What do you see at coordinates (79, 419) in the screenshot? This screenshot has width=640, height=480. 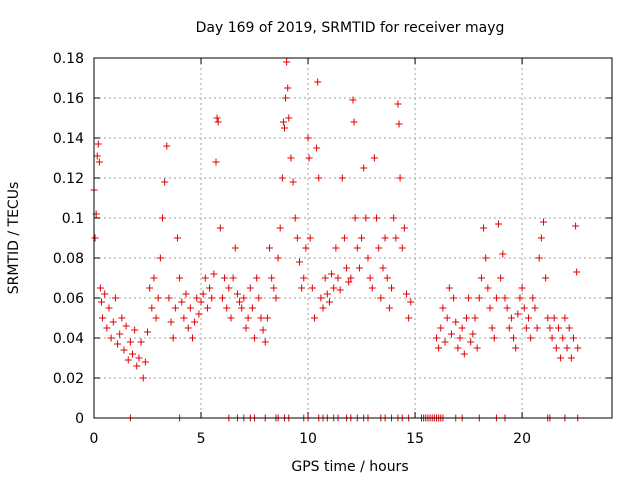 I see `y-tick-label: 0` at bounding box center [79, 419].